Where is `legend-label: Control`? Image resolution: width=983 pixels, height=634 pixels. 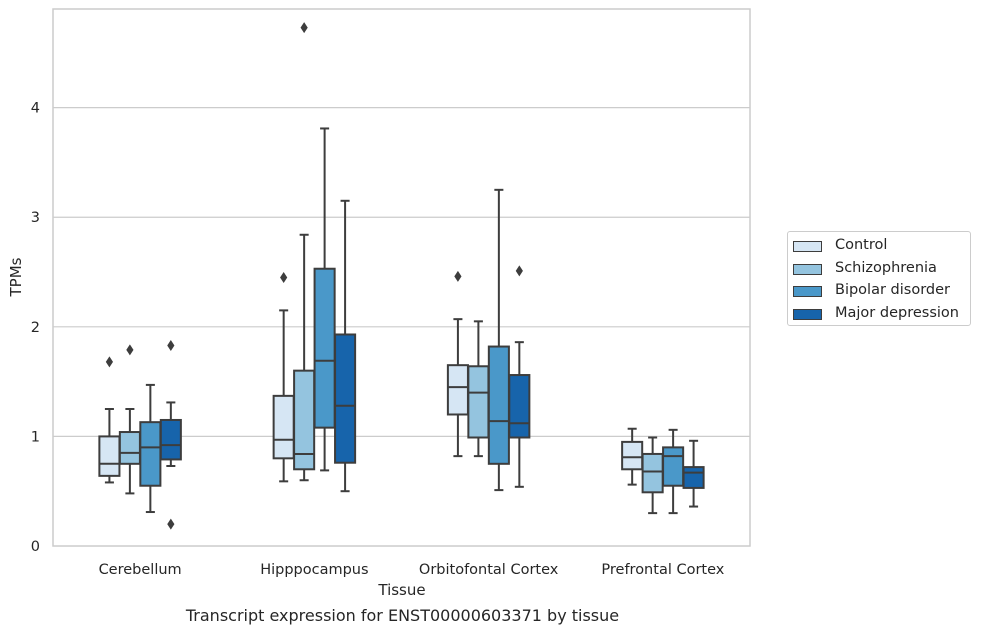 legend-label: Control is located at coordinates (861, 245).